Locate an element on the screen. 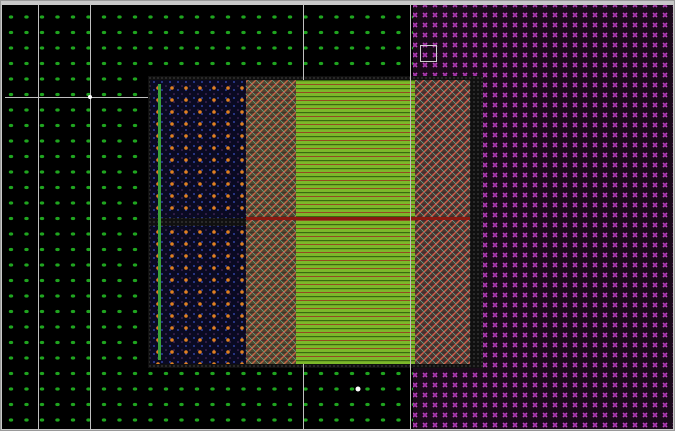  center-rail is located at coordinates (358, 218).